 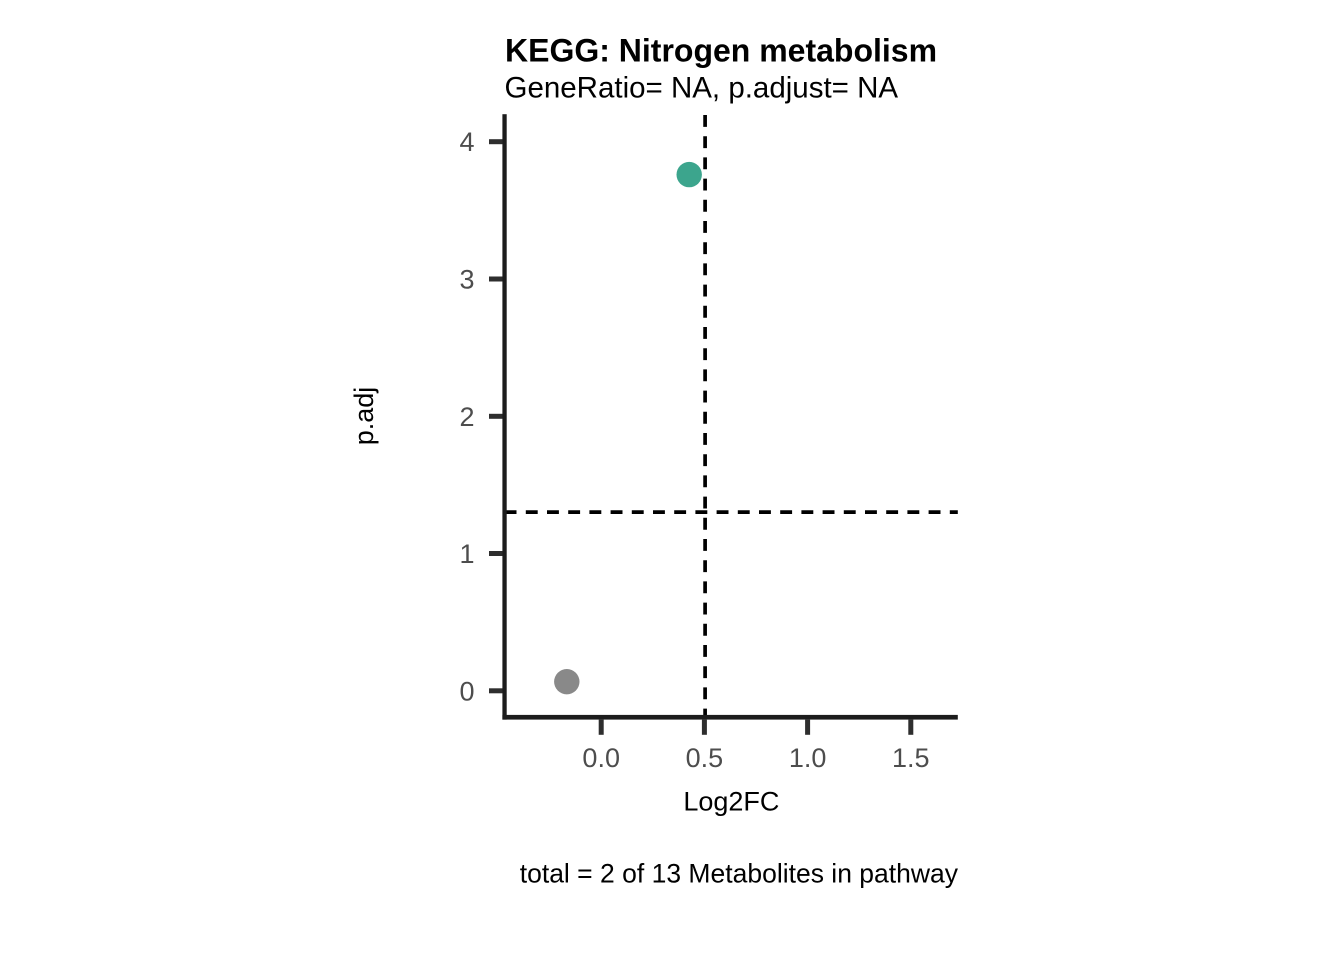 What do you see at coordinates (739, 874) in the screenshot?
I see `svg-text:total = 2 of 13 Metabolites in: total = 2 of 13 Metabolites in pathway` at bounding box center [739, 874].